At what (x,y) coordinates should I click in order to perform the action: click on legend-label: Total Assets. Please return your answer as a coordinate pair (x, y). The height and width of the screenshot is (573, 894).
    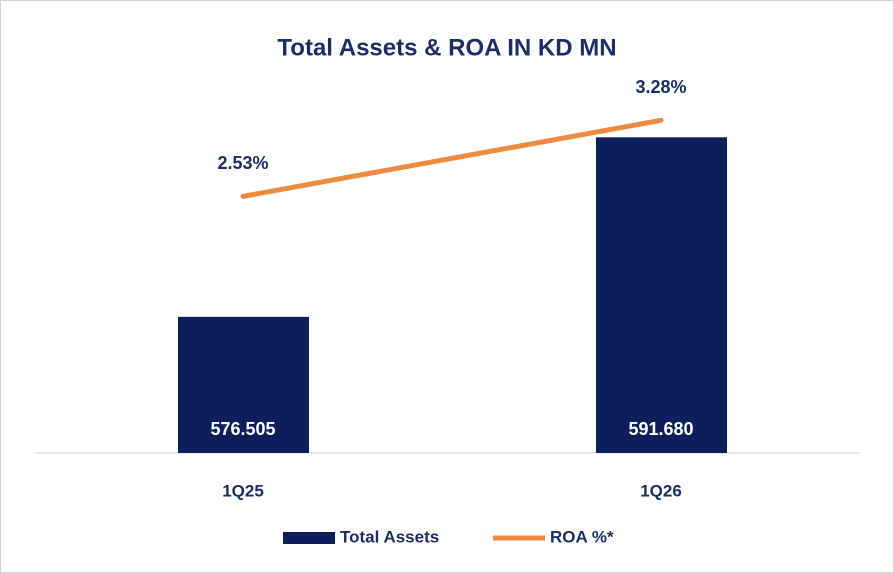
    Looking at the image, I should click on (389, 536).